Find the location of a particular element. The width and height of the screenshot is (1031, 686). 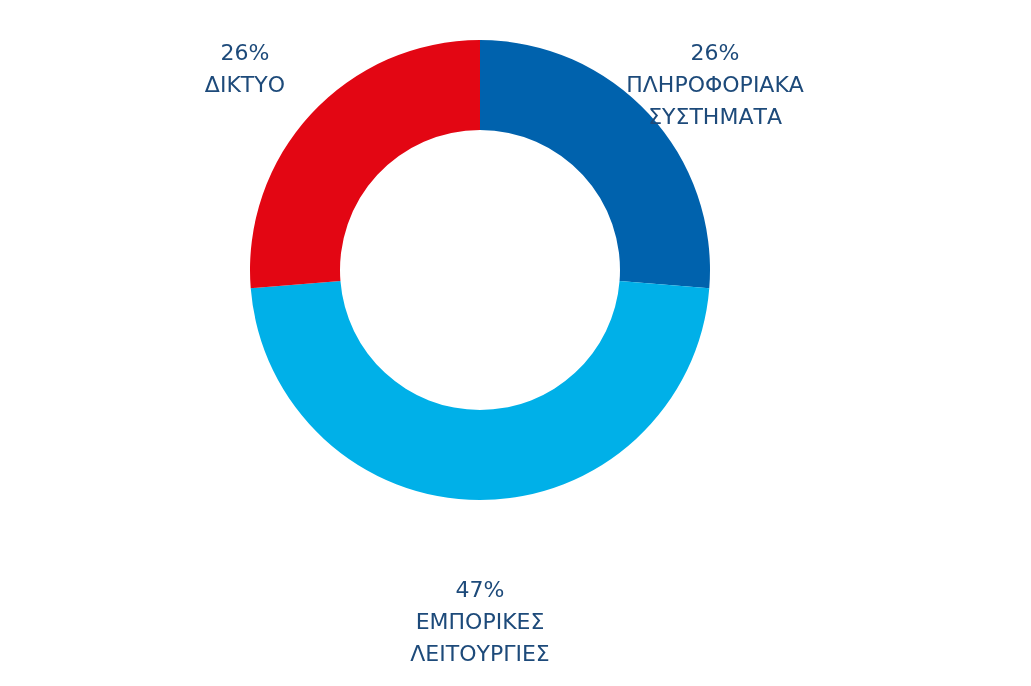

donut-slice is located at coordinates (480, 390).